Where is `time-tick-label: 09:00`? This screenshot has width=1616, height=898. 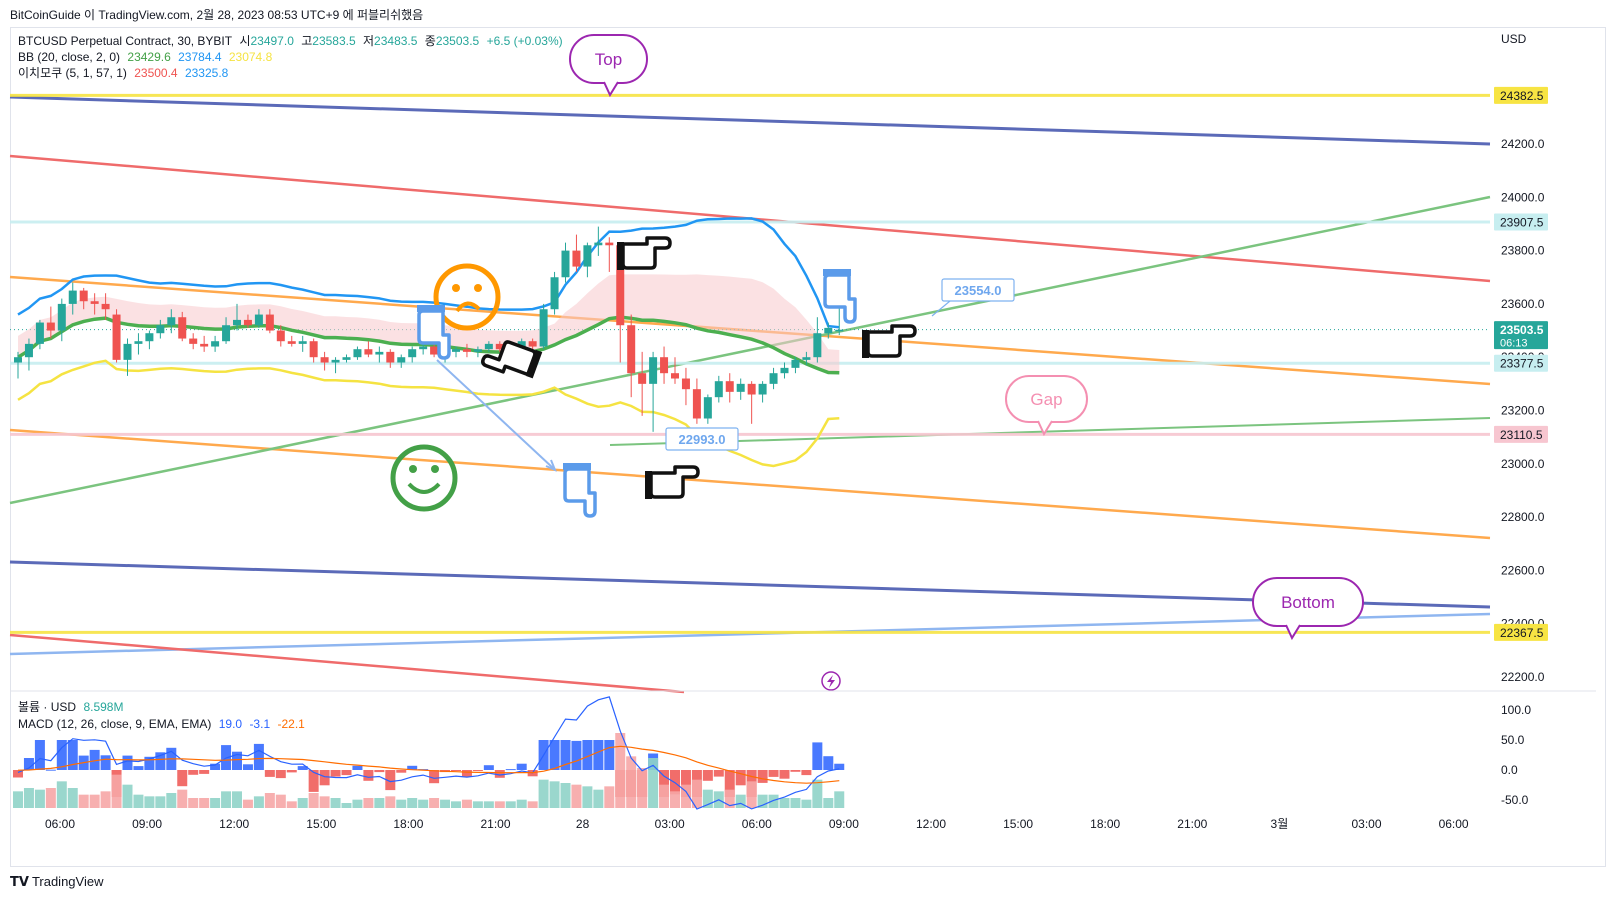
time-tick-label: 09:00 is located at coordinates (844, 824).